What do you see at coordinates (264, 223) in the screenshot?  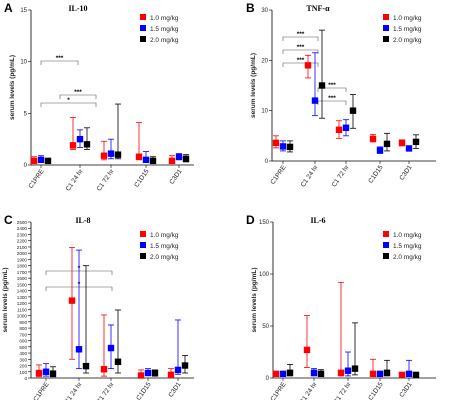 I see `y-tick-label: 150` at bounding box center [264, 223].